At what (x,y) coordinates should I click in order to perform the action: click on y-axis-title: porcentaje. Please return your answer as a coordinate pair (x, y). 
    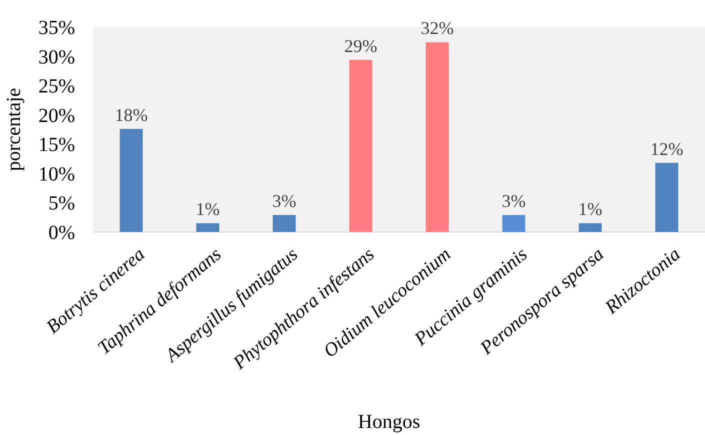
    Looking at the image, I should click on (14, 130).